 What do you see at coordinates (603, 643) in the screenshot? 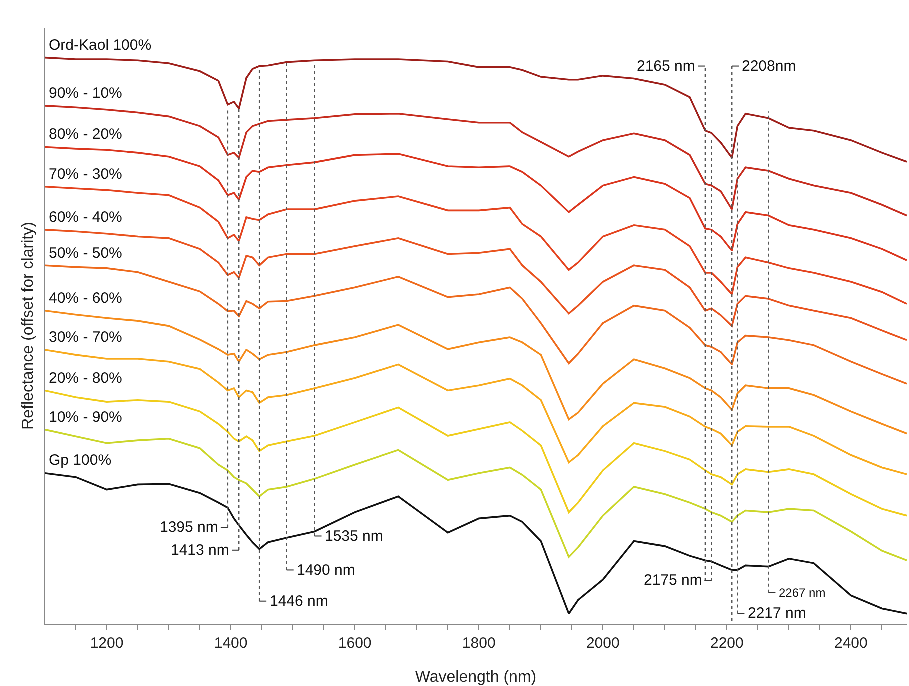
I see `x-tick-label: 2000` at bounding box center [603, 643].